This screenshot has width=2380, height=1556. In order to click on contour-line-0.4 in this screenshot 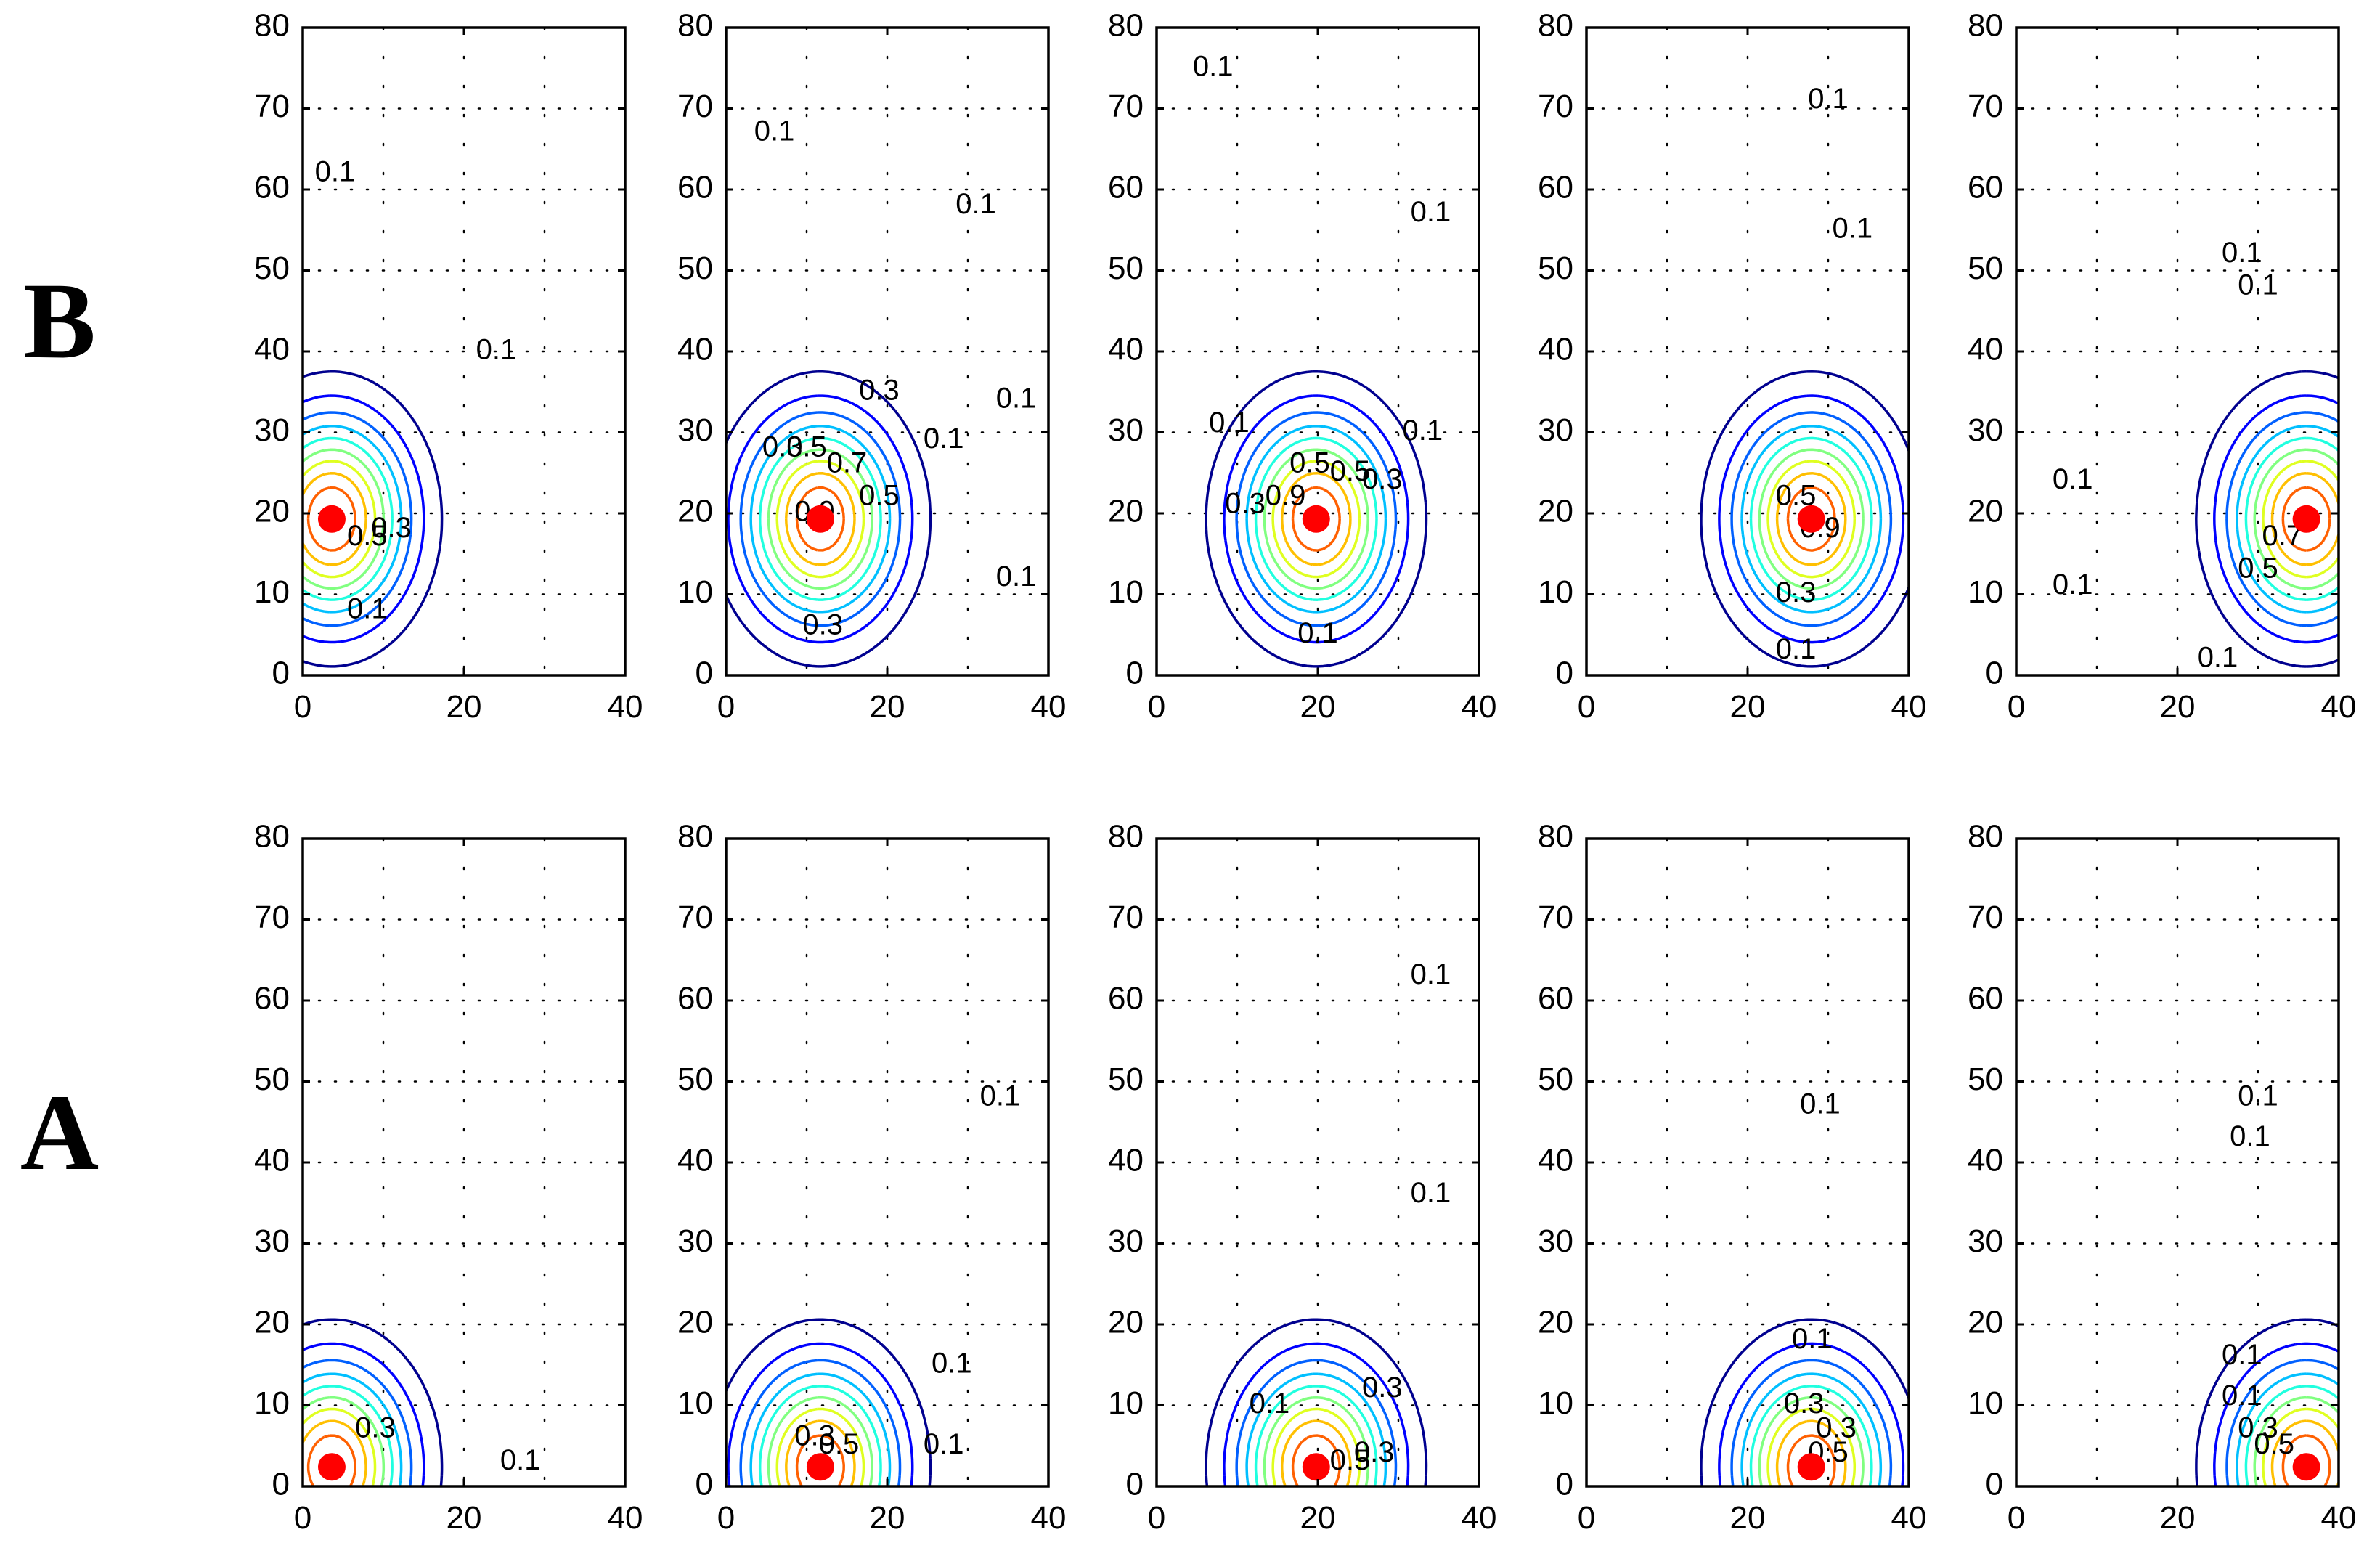, I will do `click(1812, 1429)`.